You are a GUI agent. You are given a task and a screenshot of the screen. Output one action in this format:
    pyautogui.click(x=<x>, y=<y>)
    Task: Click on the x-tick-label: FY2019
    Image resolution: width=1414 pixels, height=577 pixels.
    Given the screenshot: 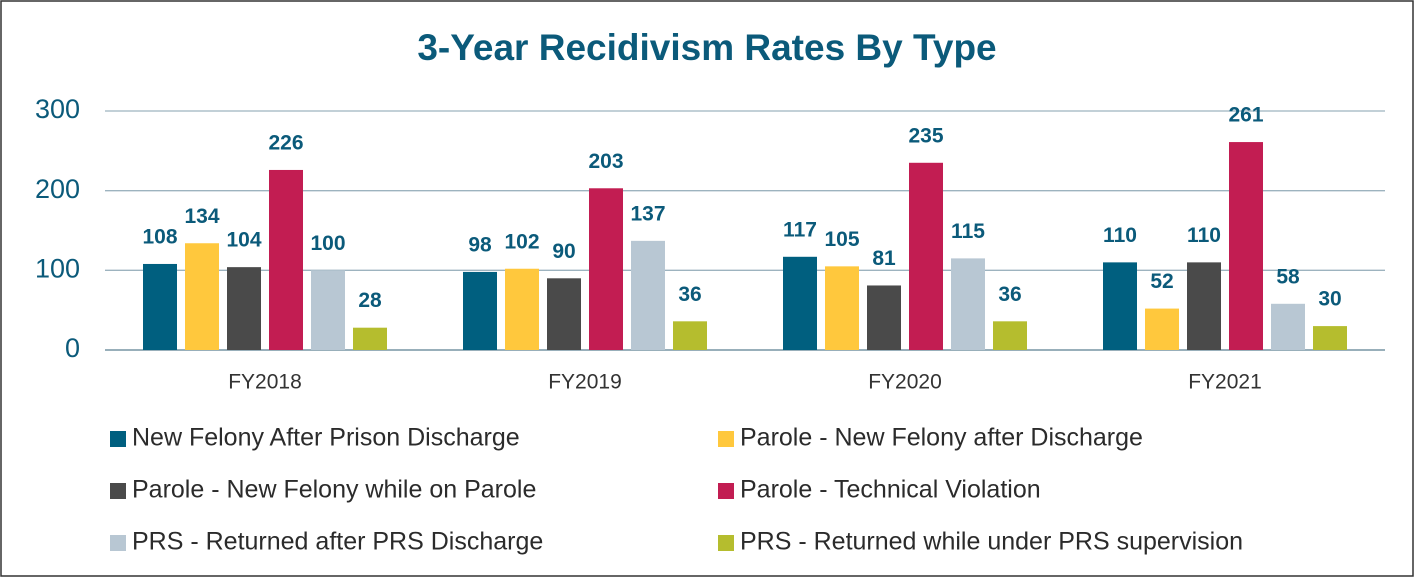 What is the action you would take?
    pyautogui.click(x=585, y=382)
    